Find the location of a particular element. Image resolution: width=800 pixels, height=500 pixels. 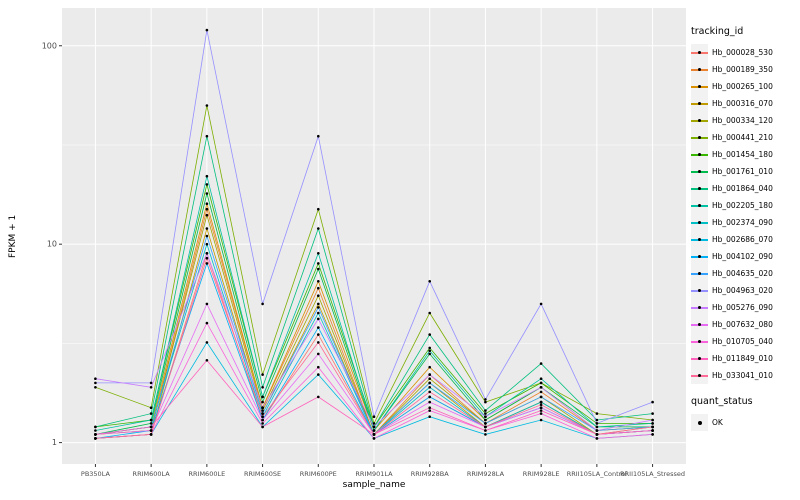

legend-item-label: Hb_005276_090 is located at coordinates (742, 307).